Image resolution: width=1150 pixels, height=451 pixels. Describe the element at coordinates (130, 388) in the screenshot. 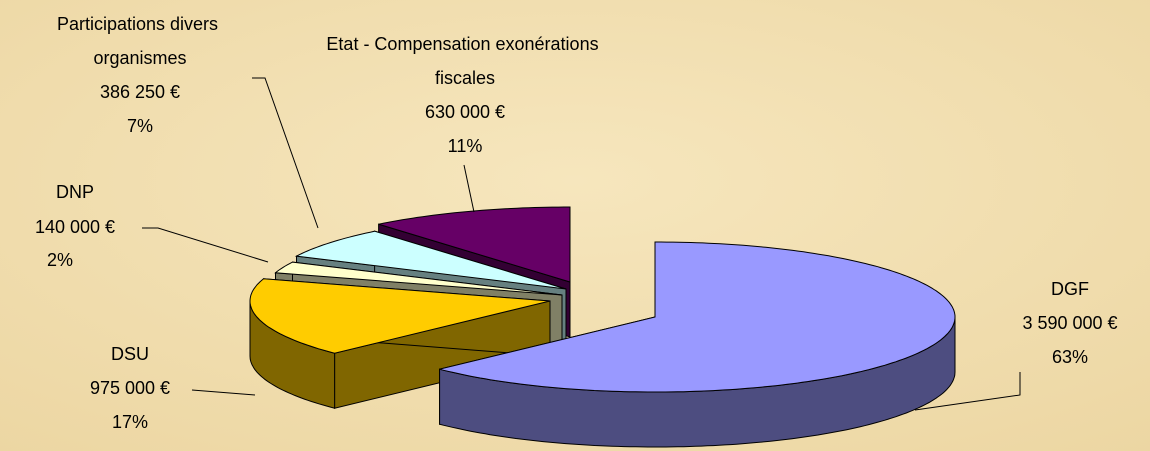

I see `slice-value-label: 975 000 €` at that location.